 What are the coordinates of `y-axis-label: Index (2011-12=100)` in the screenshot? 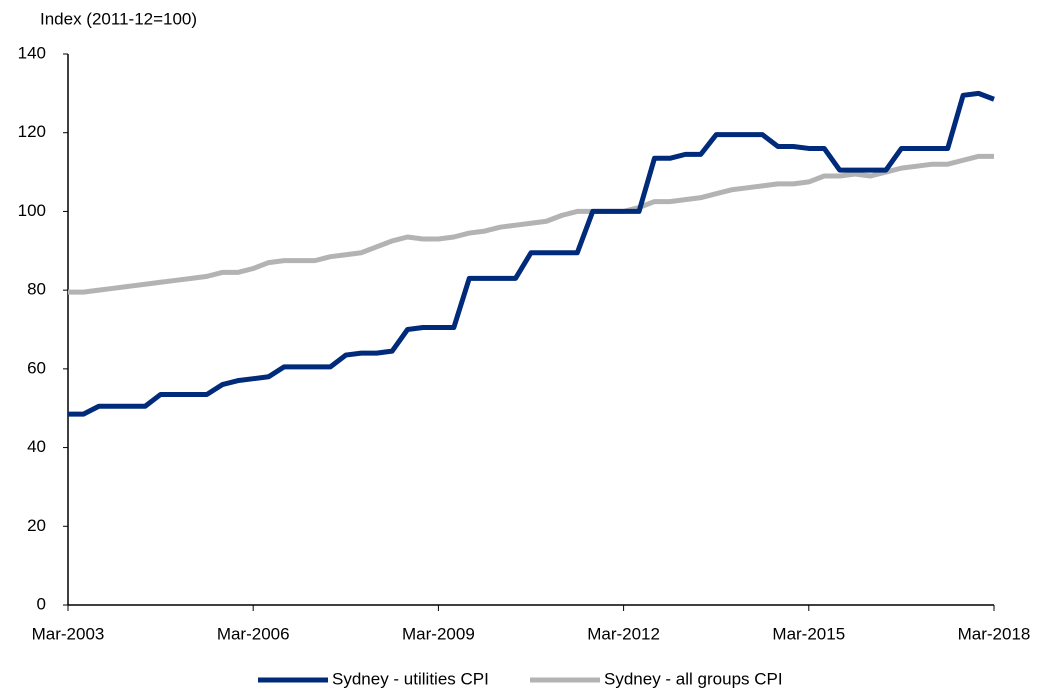 It's located at (118, 18).